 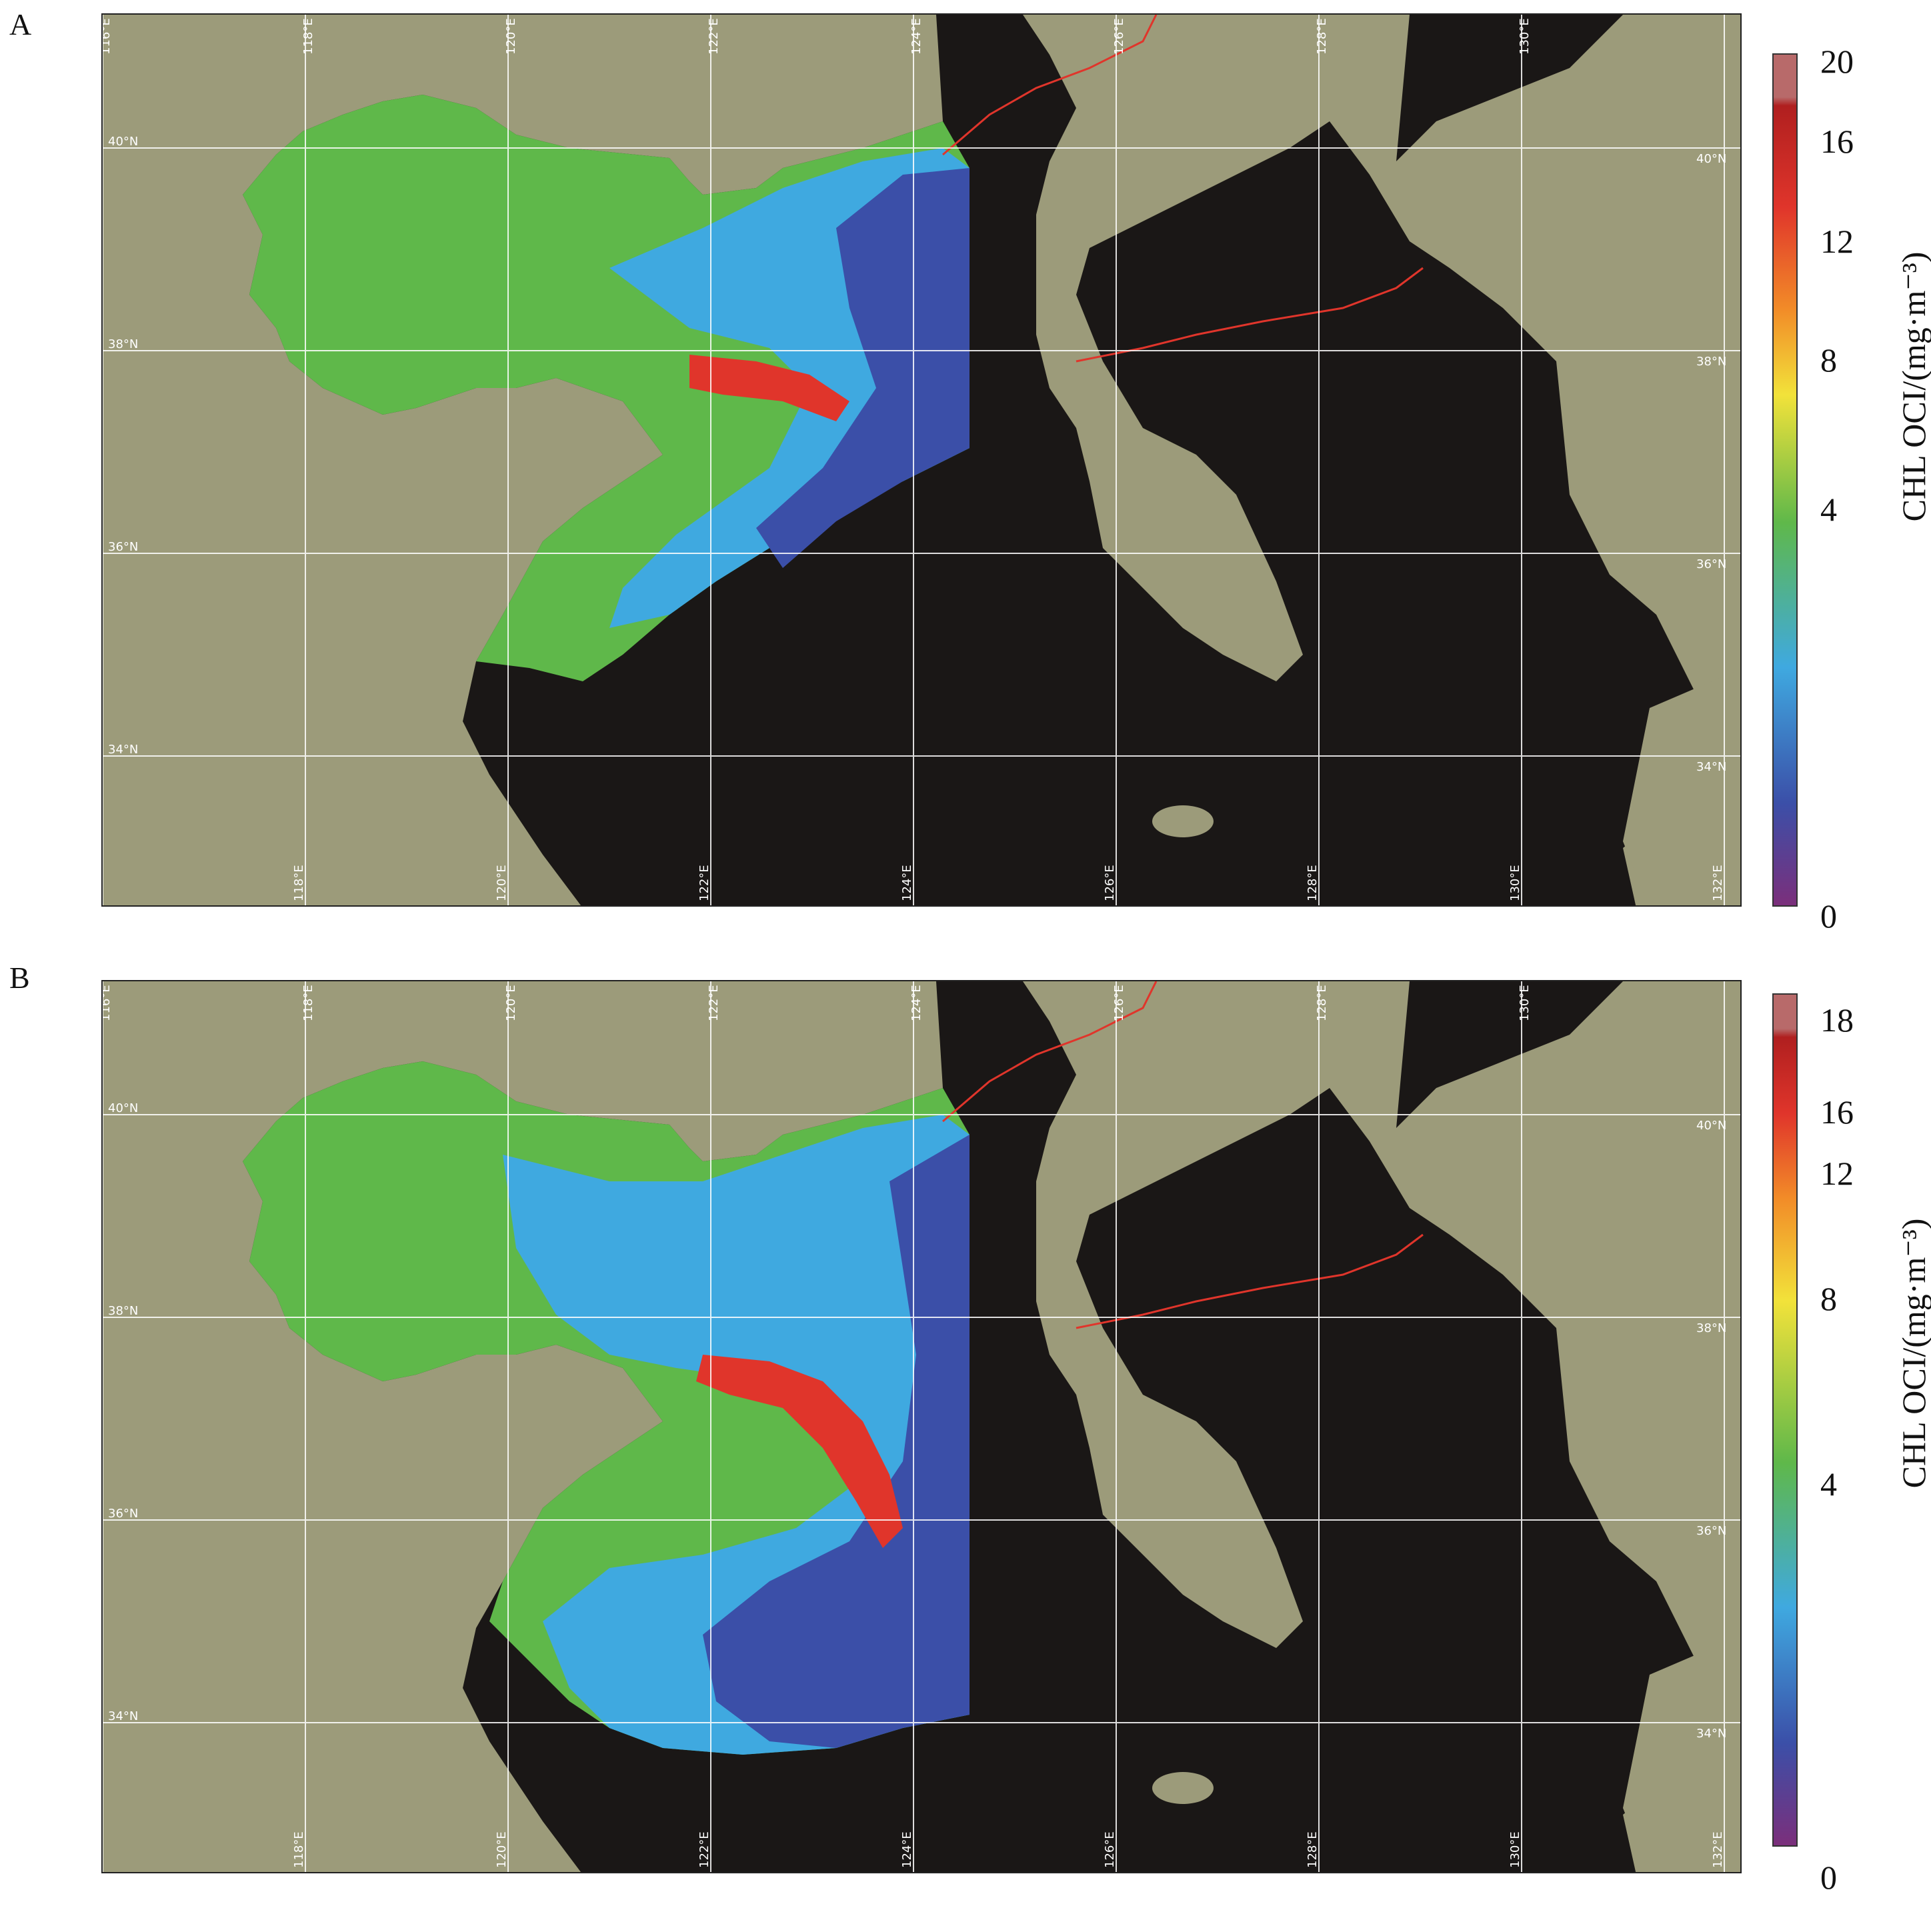 I want to click on colorbar-a, so click(x=1785, y=480).